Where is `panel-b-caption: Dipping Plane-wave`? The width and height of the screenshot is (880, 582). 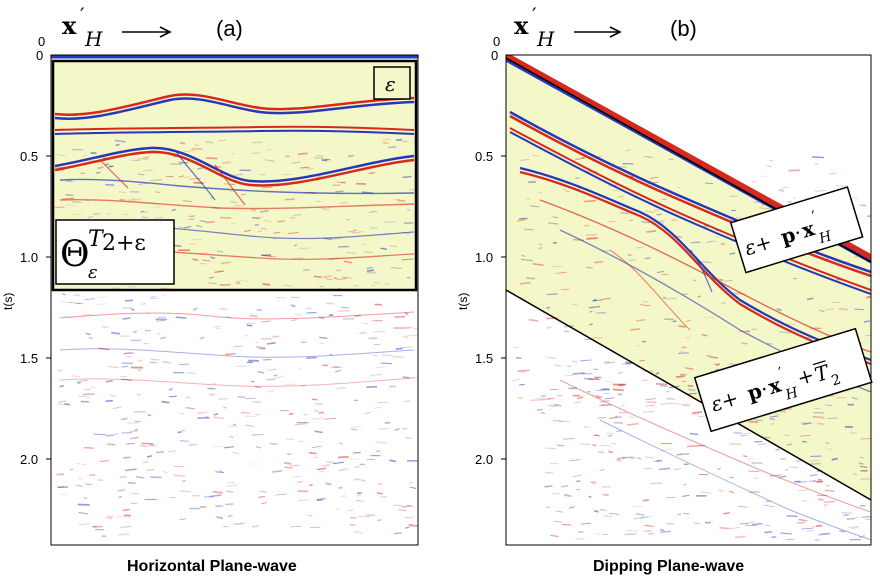
panel-b-caption: Dipping Plane-wave is located at coordinates (668, 566).